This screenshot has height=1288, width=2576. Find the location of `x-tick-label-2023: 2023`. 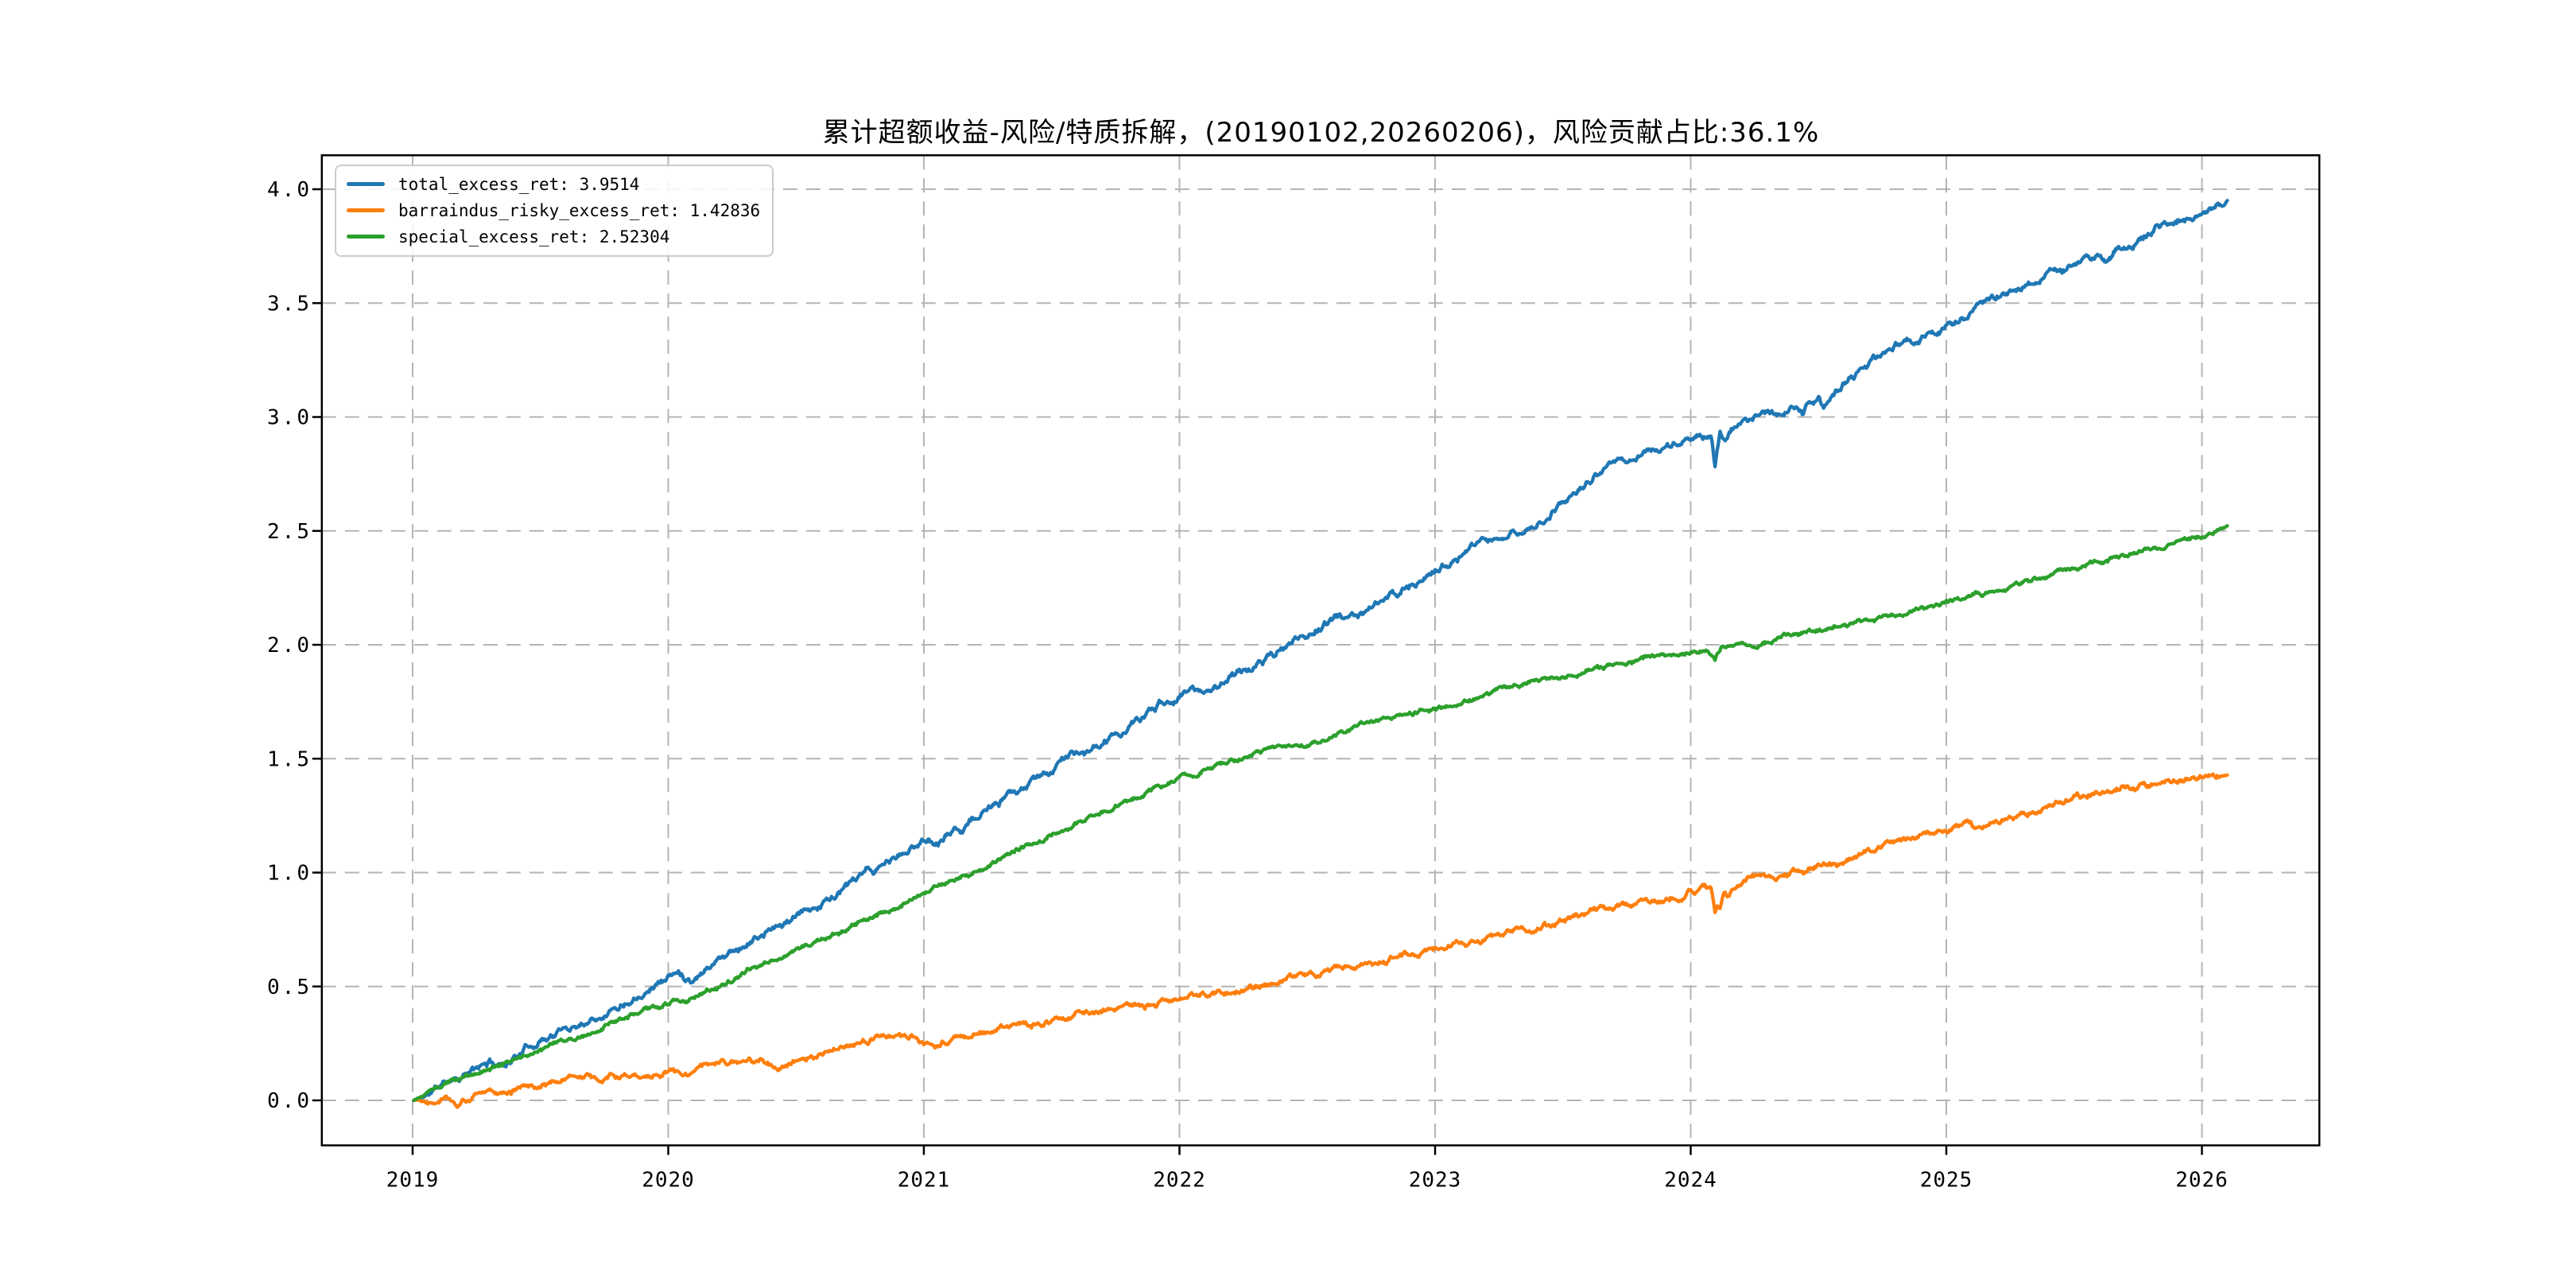

x-tick-label-2023: 2023 is located at coordinates (1436, 1181).